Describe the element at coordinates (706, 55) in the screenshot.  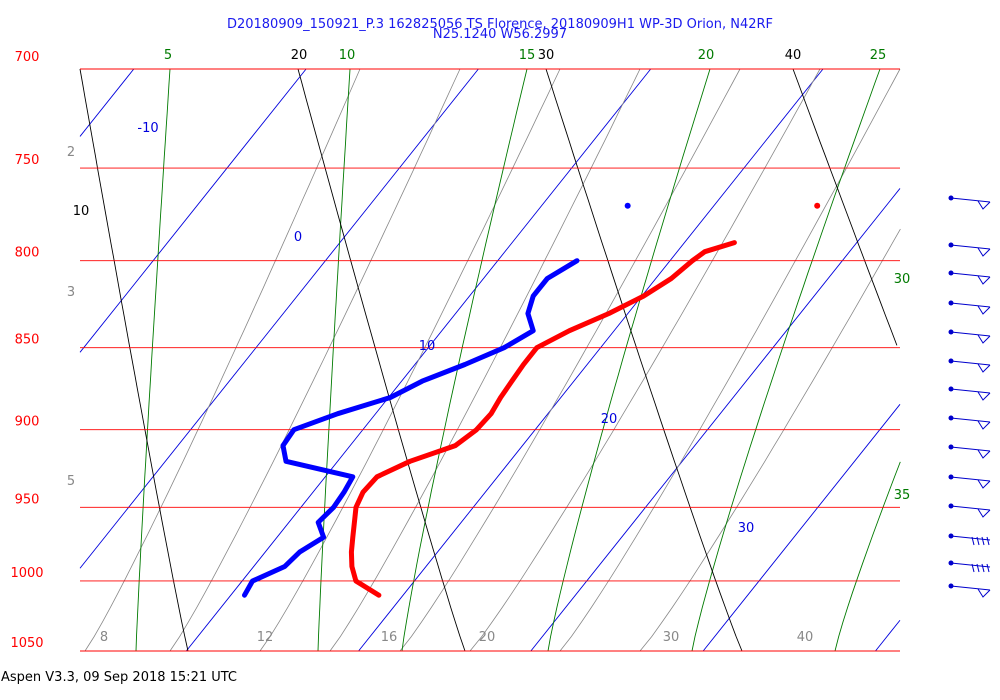
I see `moist-adiabat-label: 20` at that location.